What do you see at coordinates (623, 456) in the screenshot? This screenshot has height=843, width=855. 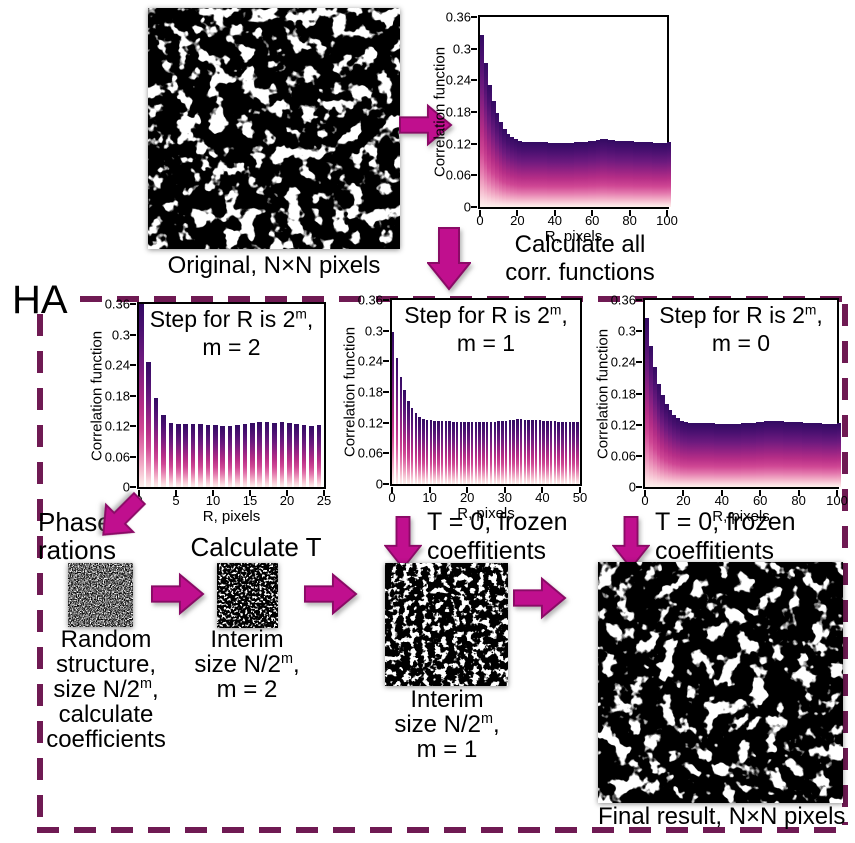 I see `y-tick-label: 0.06` at bounding box center [623, 456].